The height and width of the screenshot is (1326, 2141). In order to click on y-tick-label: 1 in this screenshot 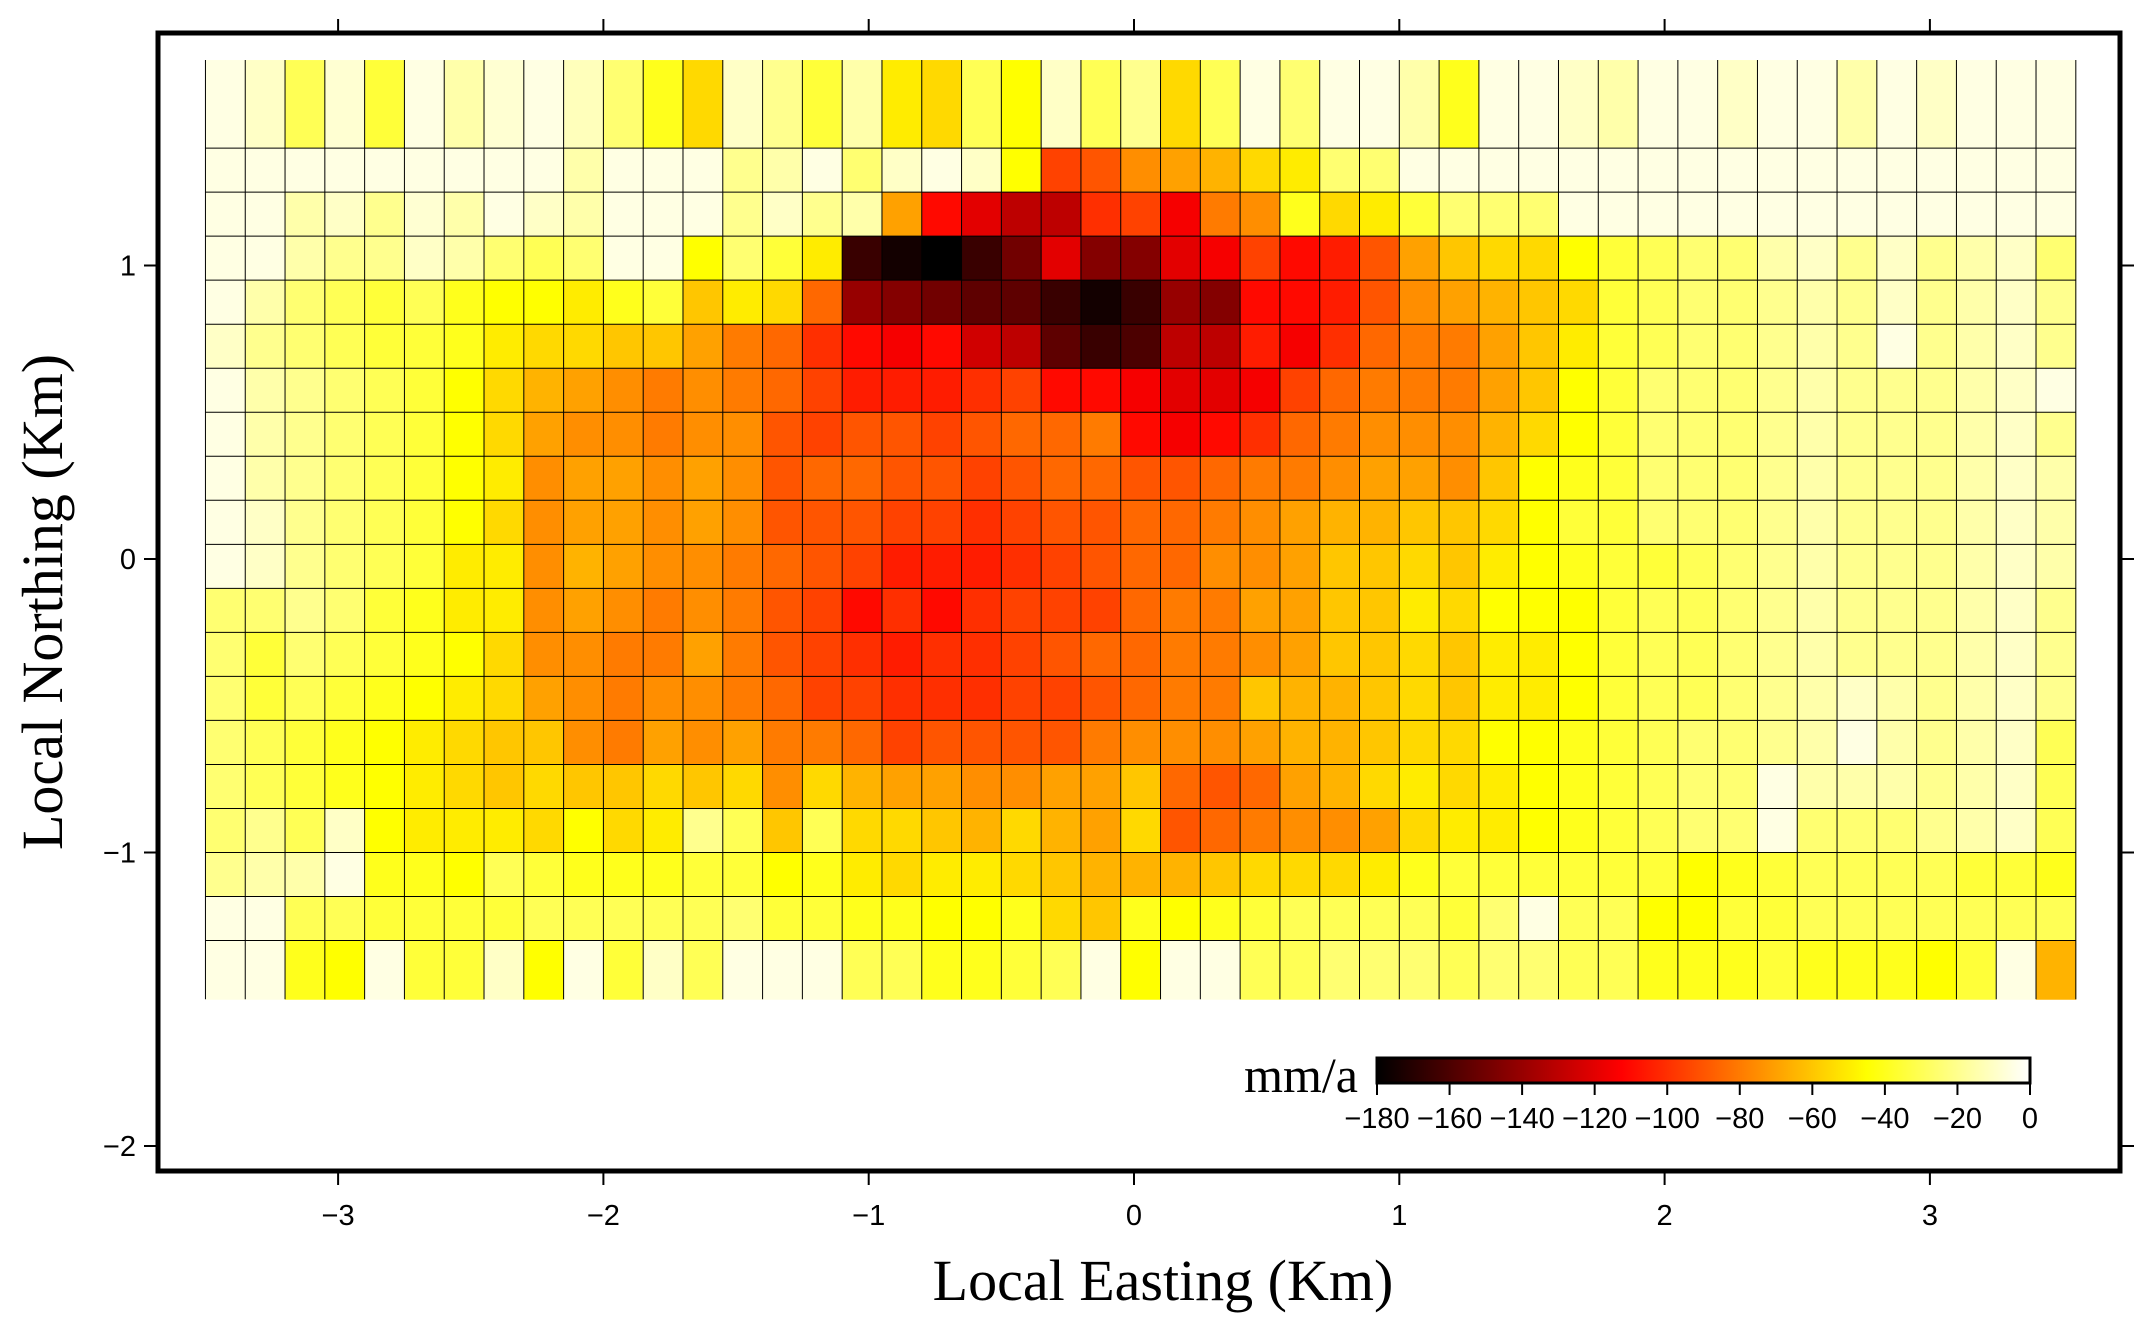, I will do `click(128, 267)`.